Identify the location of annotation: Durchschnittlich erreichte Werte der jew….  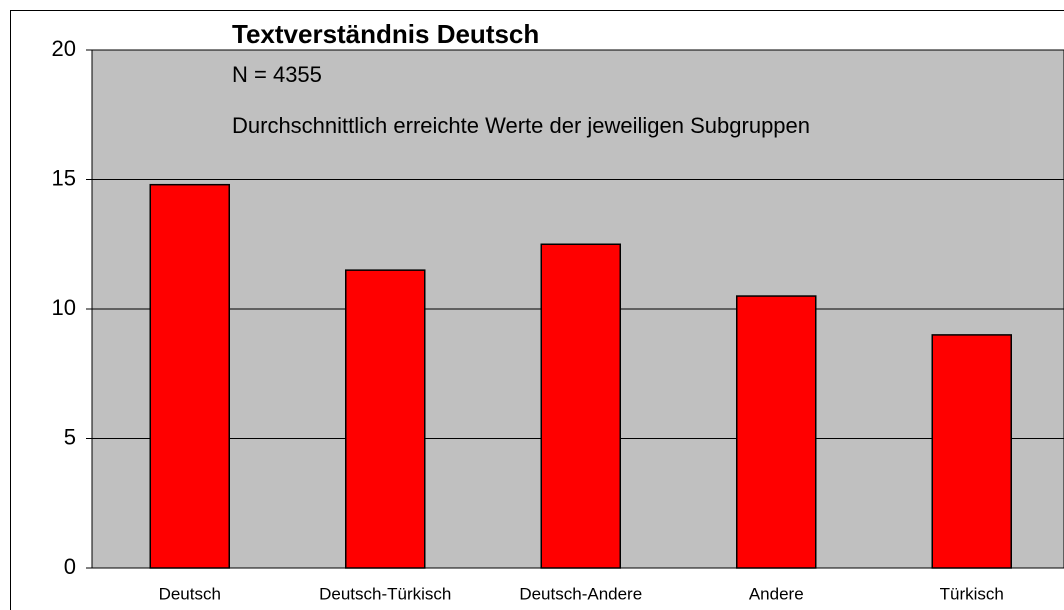
(521, 125).